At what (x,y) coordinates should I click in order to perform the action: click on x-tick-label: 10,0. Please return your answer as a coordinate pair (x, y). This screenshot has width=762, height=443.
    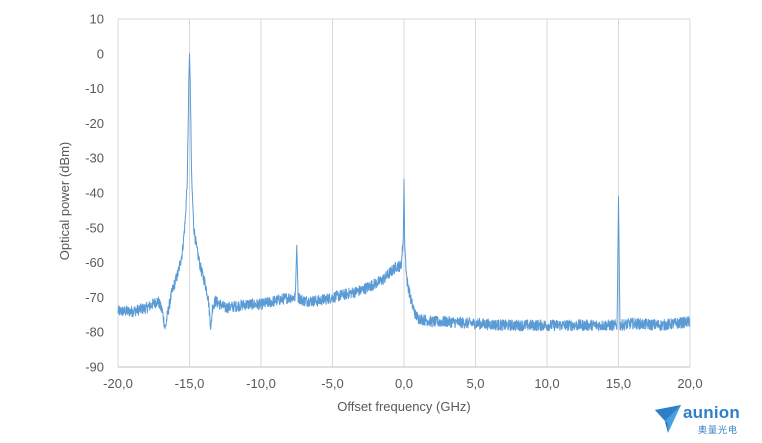
    Looking at the image, I should click on (546, 383).